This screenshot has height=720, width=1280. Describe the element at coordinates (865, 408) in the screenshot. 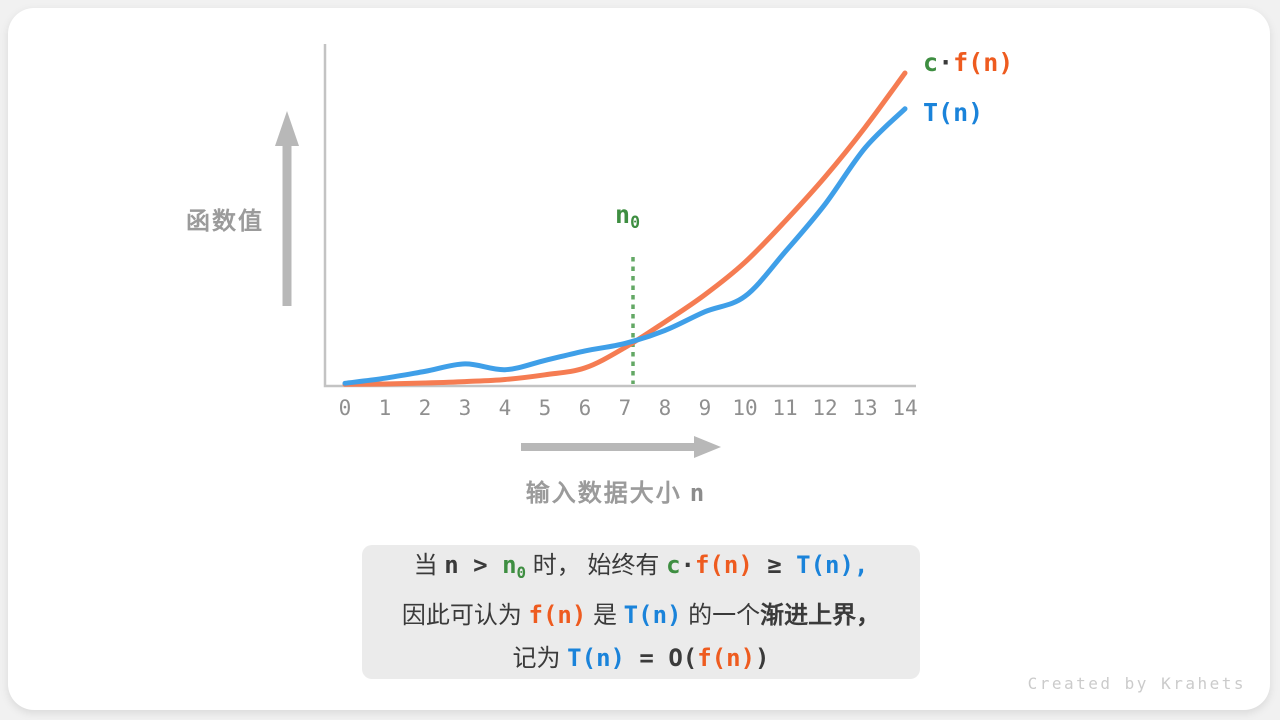

I see `x-tick-label: 13` at that location.